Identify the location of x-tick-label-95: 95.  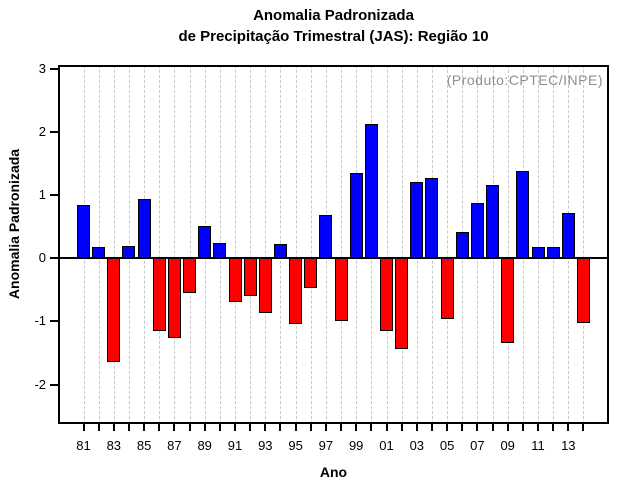
(295, 445).